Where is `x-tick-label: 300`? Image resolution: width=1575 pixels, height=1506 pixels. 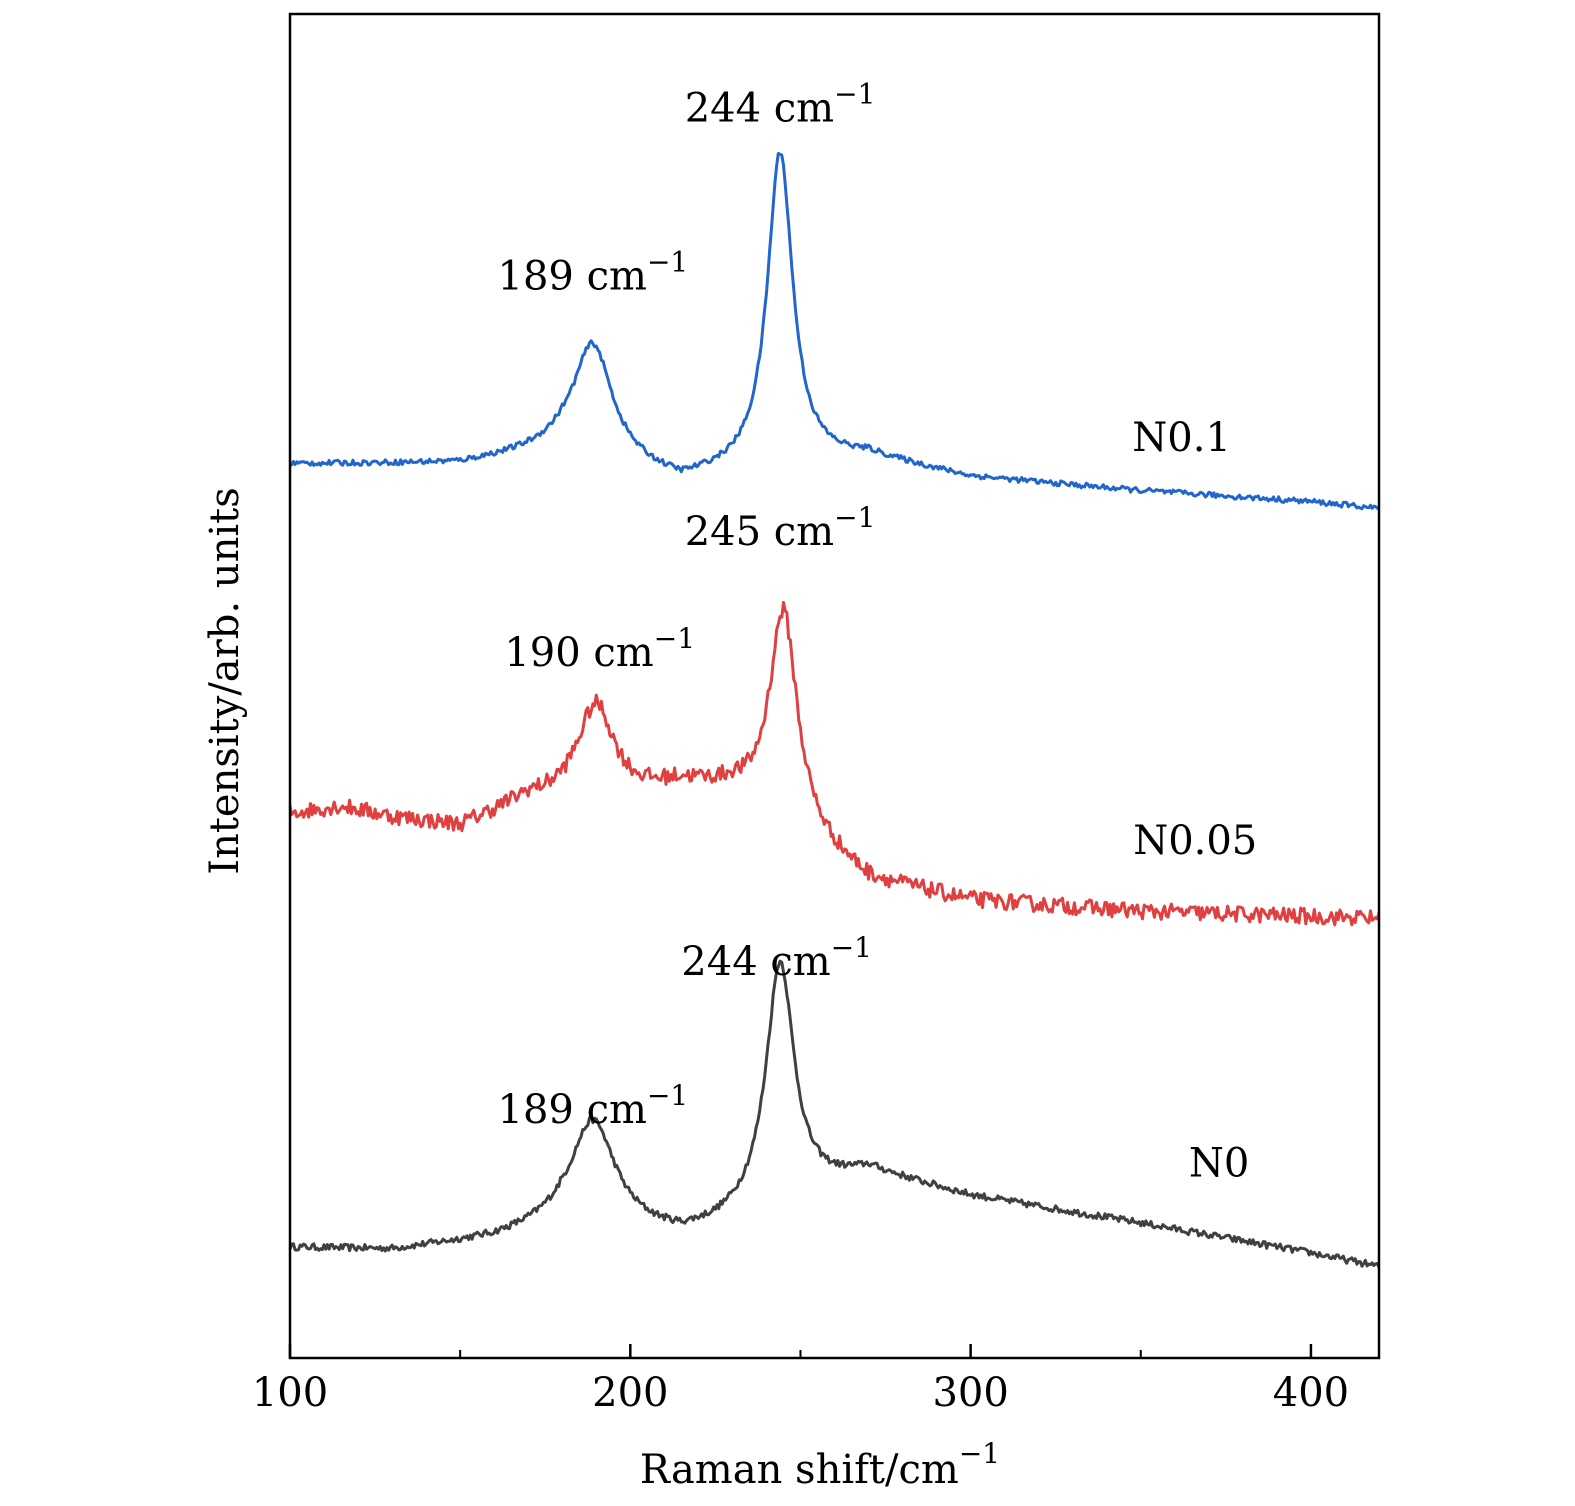
x-tick-label: 300 is located at coordinates (970, 1393).